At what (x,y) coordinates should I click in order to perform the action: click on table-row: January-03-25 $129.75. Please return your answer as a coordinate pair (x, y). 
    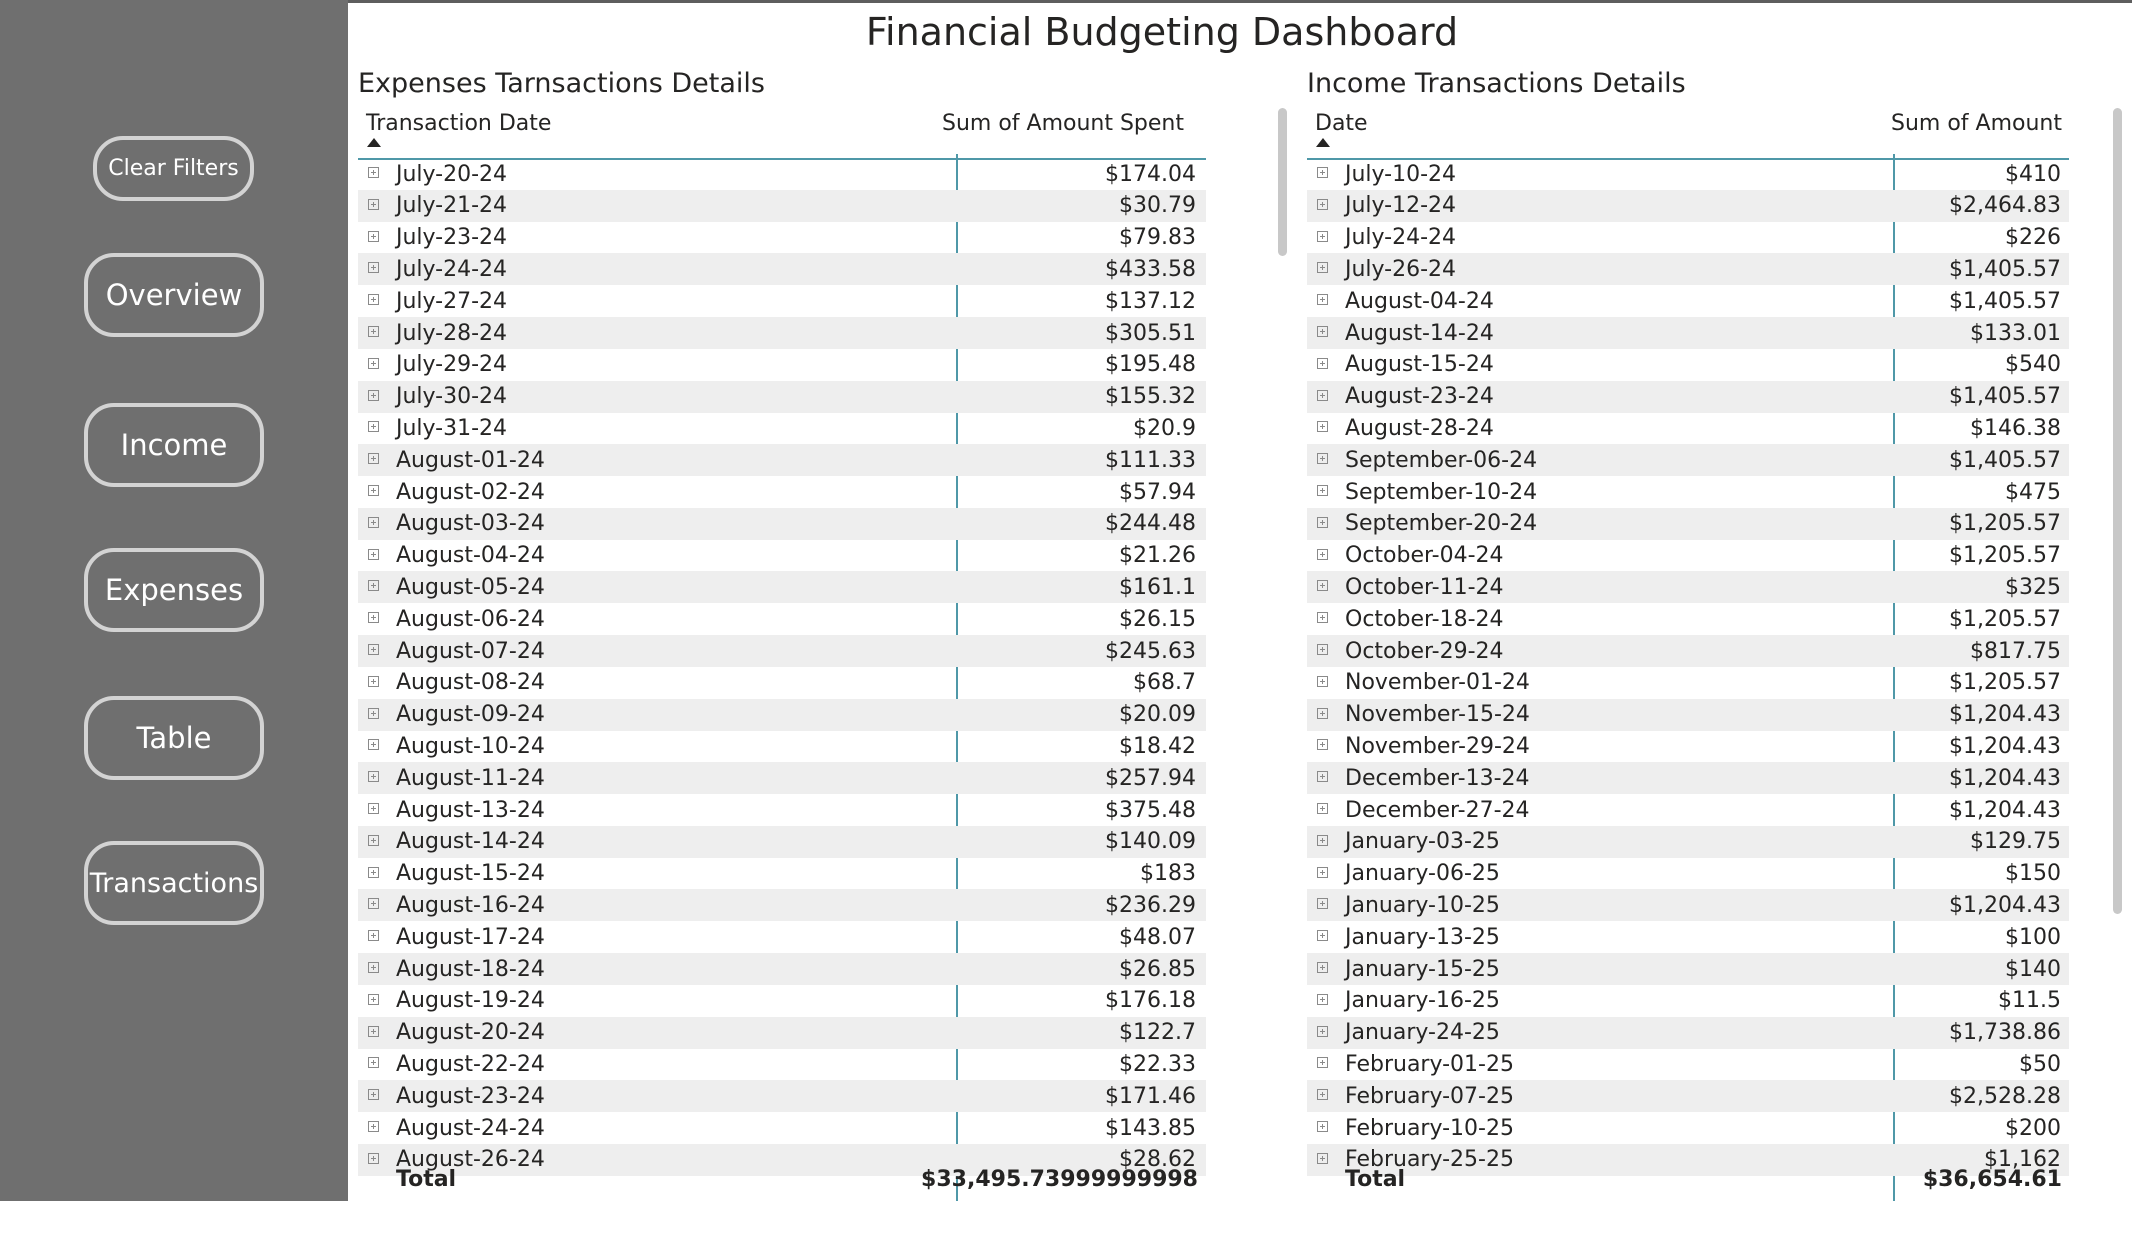
    Looking at the image, I should click on (1688, 841).